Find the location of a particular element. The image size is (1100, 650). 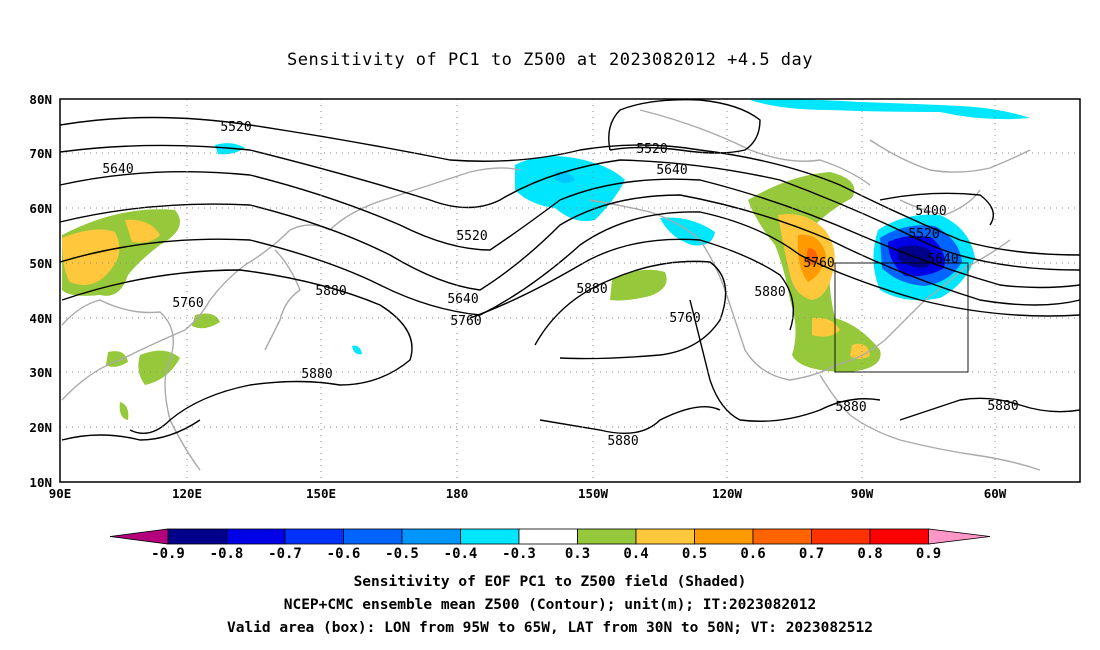

lat-label: 20N is located at coordinates (40, 427).